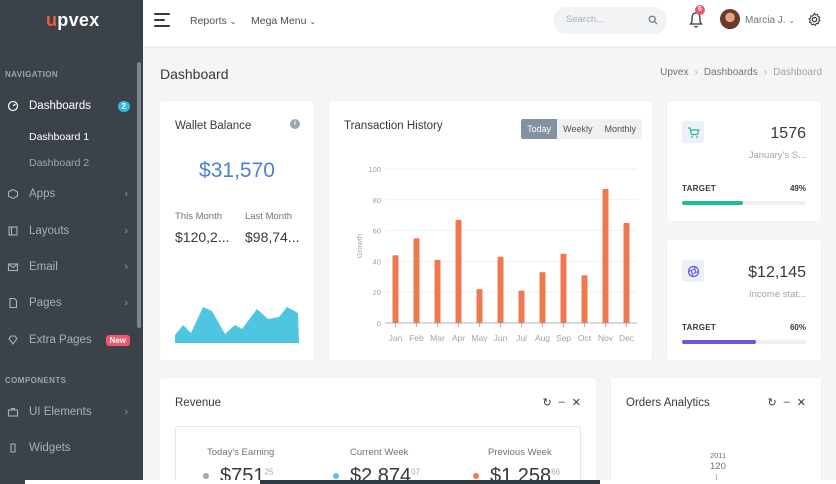 This screenshot has height=484, width=836. Describe the element at coordinates (716, 431) in the screenshot. I see `orders-analytics-card: Orders Analytics ↻ – ✕ 2011 120` at that location.